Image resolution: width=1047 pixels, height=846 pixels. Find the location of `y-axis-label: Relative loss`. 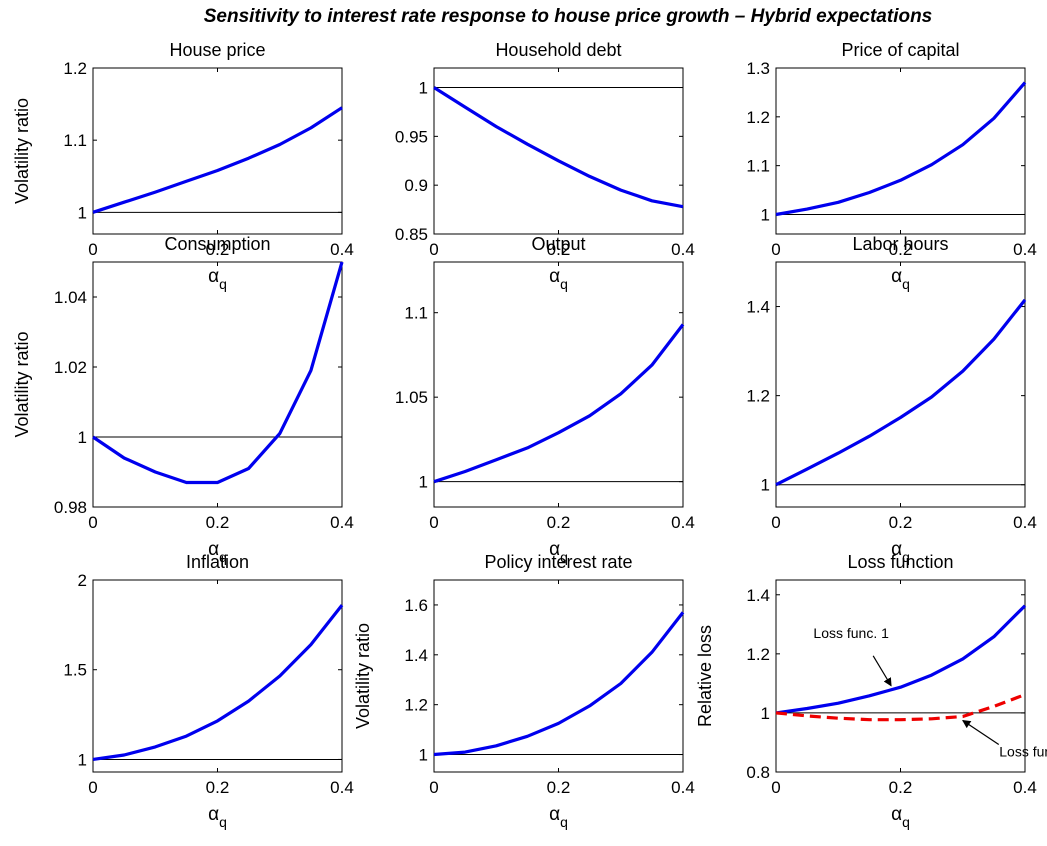

y-axis-label: Relative loss is located at coordinates (705, 676).